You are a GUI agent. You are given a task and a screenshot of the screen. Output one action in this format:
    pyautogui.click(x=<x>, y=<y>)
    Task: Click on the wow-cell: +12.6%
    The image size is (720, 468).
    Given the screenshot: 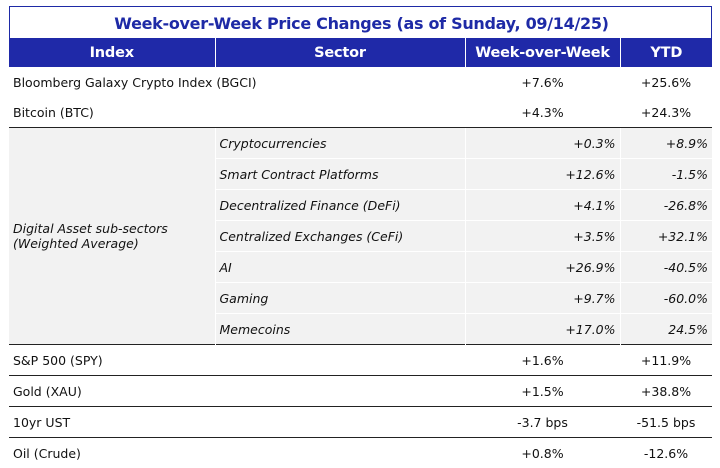 What is the action you would take?
    pyautogui.click(x=542, y=174)
    